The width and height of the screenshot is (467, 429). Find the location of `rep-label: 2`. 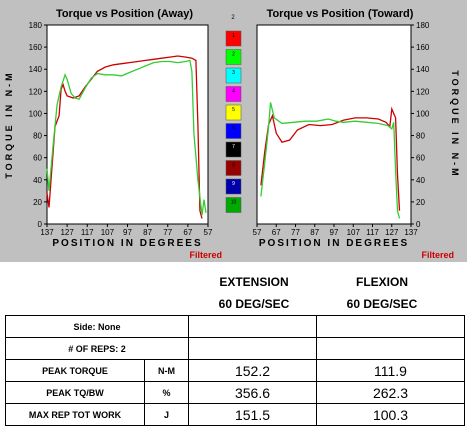

rep-label: 2 is located at coordinates (233, 55).